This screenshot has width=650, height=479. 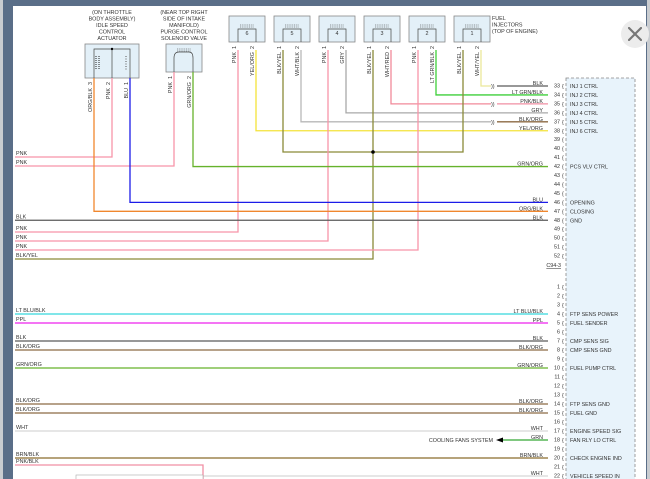 I want to click on injectors-title: INJECTORS, so click(x=507, y=26).